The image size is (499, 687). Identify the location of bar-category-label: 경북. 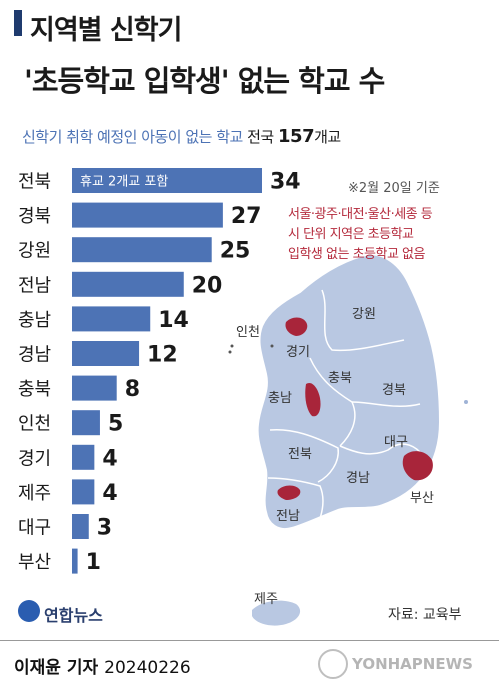
(34, 216).